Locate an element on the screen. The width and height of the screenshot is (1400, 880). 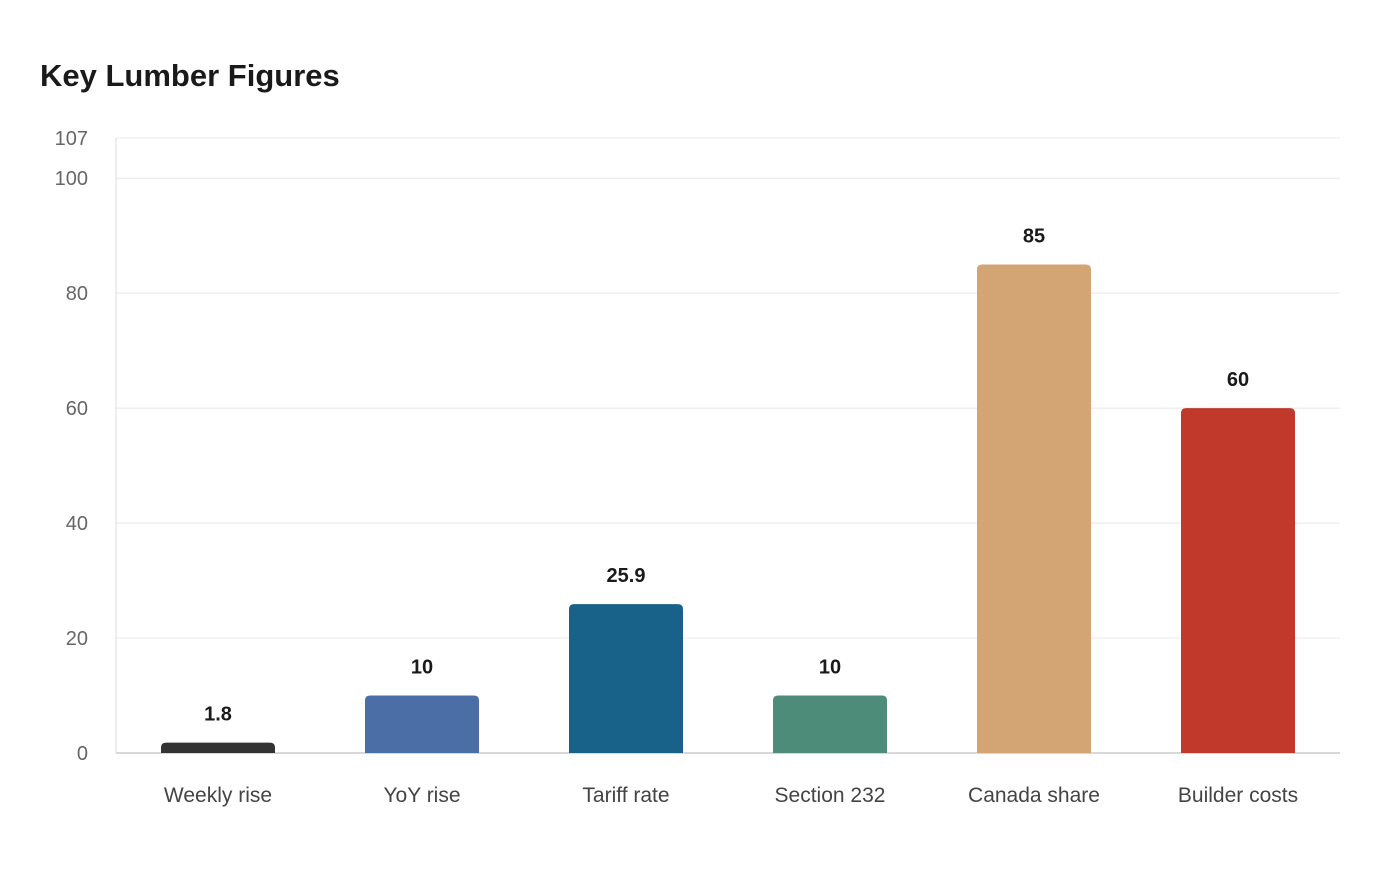
bar-value-label: 1.8 is located at coordinates (218, 715).